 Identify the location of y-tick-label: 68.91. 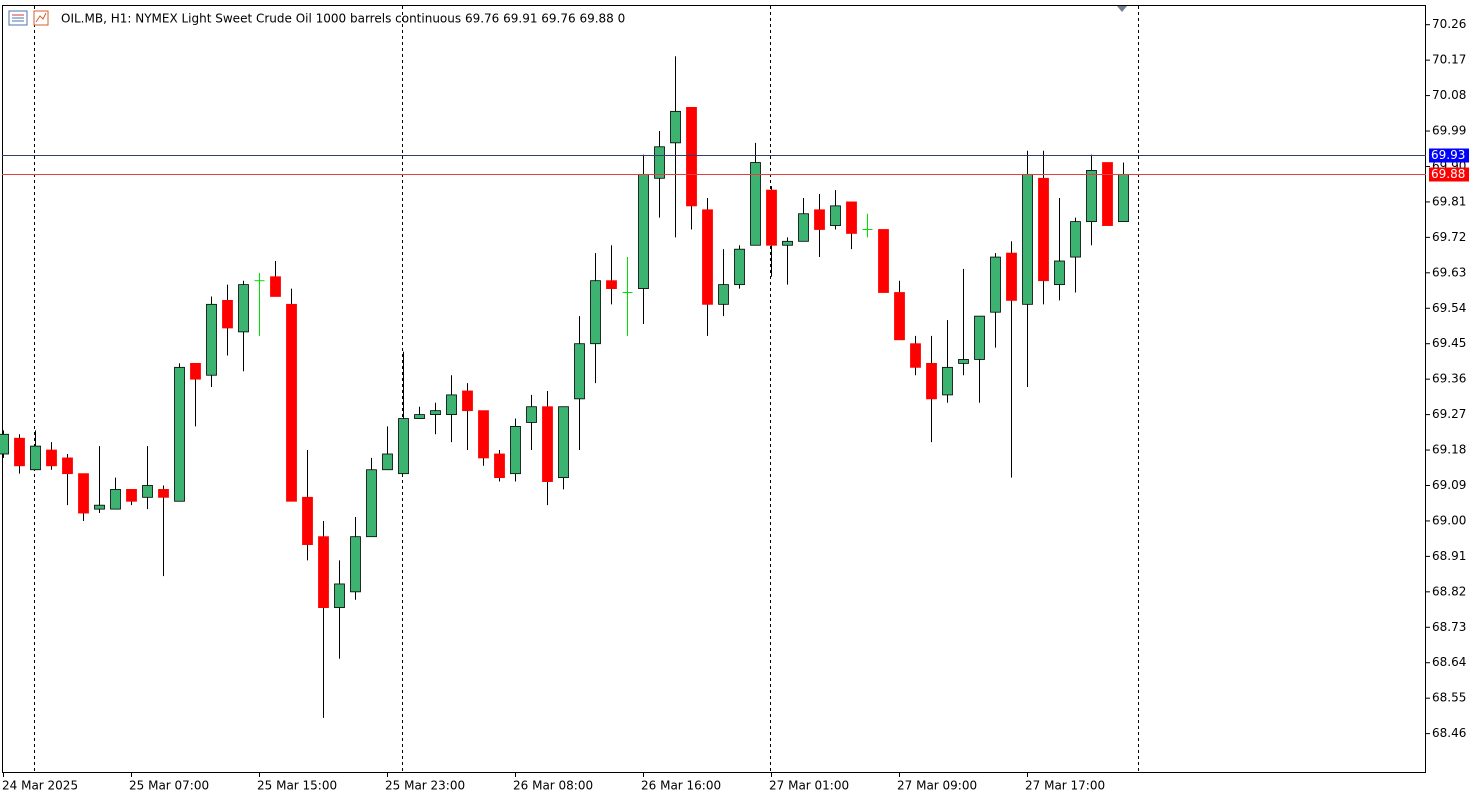
(1449, 556).